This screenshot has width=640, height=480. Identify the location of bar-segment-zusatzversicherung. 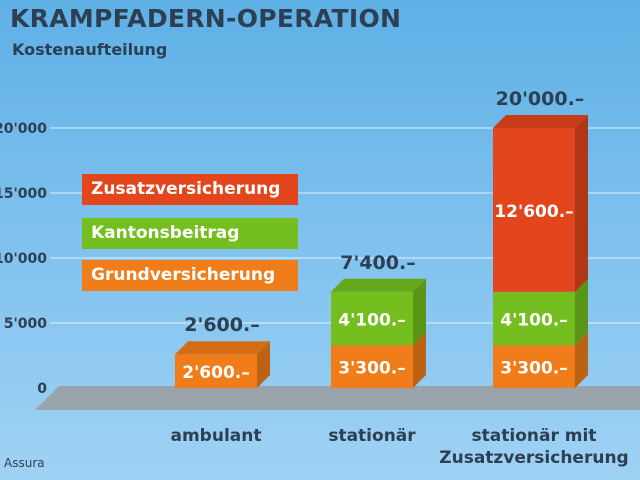
(534, 210).